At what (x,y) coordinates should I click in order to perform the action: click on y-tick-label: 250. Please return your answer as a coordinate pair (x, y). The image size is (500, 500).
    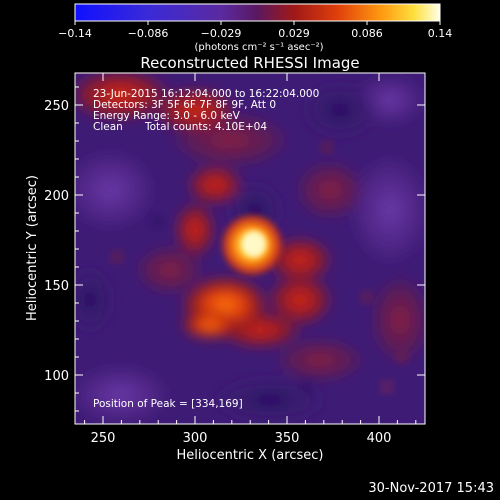
    Looking at the image, I should click on (56, 106).